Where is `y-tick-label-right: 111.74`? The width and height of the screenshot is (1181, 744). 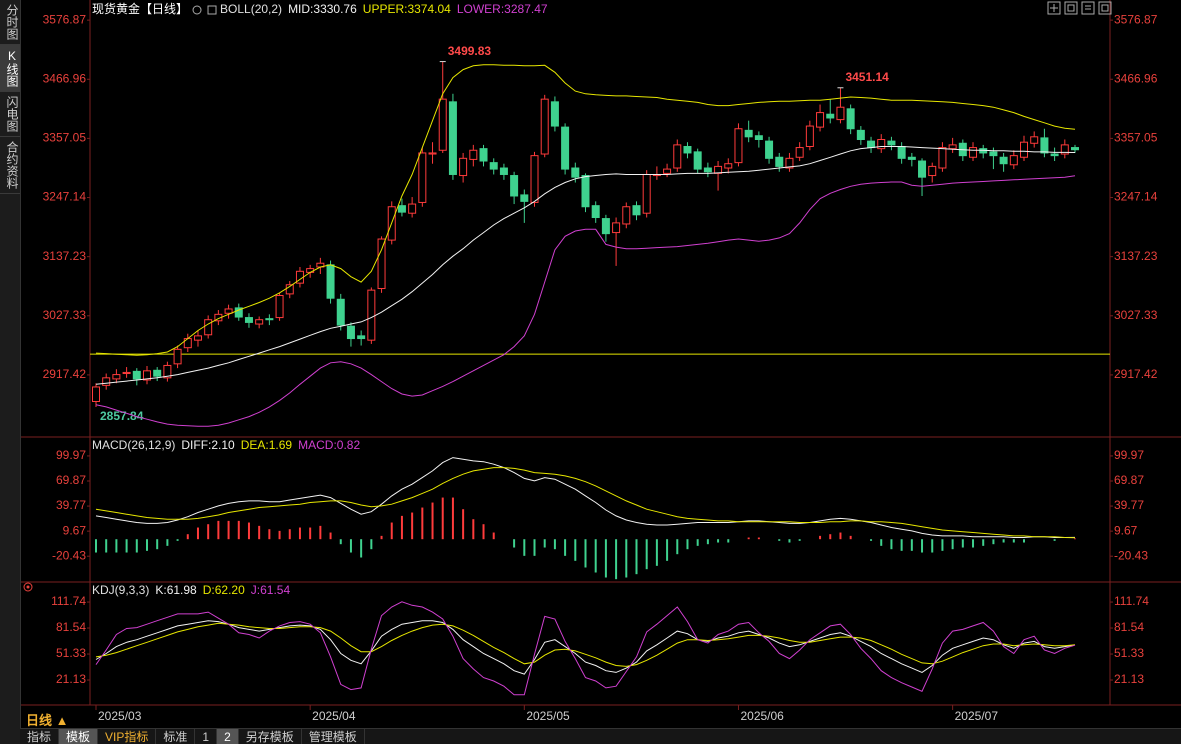
y-tick-label-right: 111.74 is located at coordinates (1131, 601).